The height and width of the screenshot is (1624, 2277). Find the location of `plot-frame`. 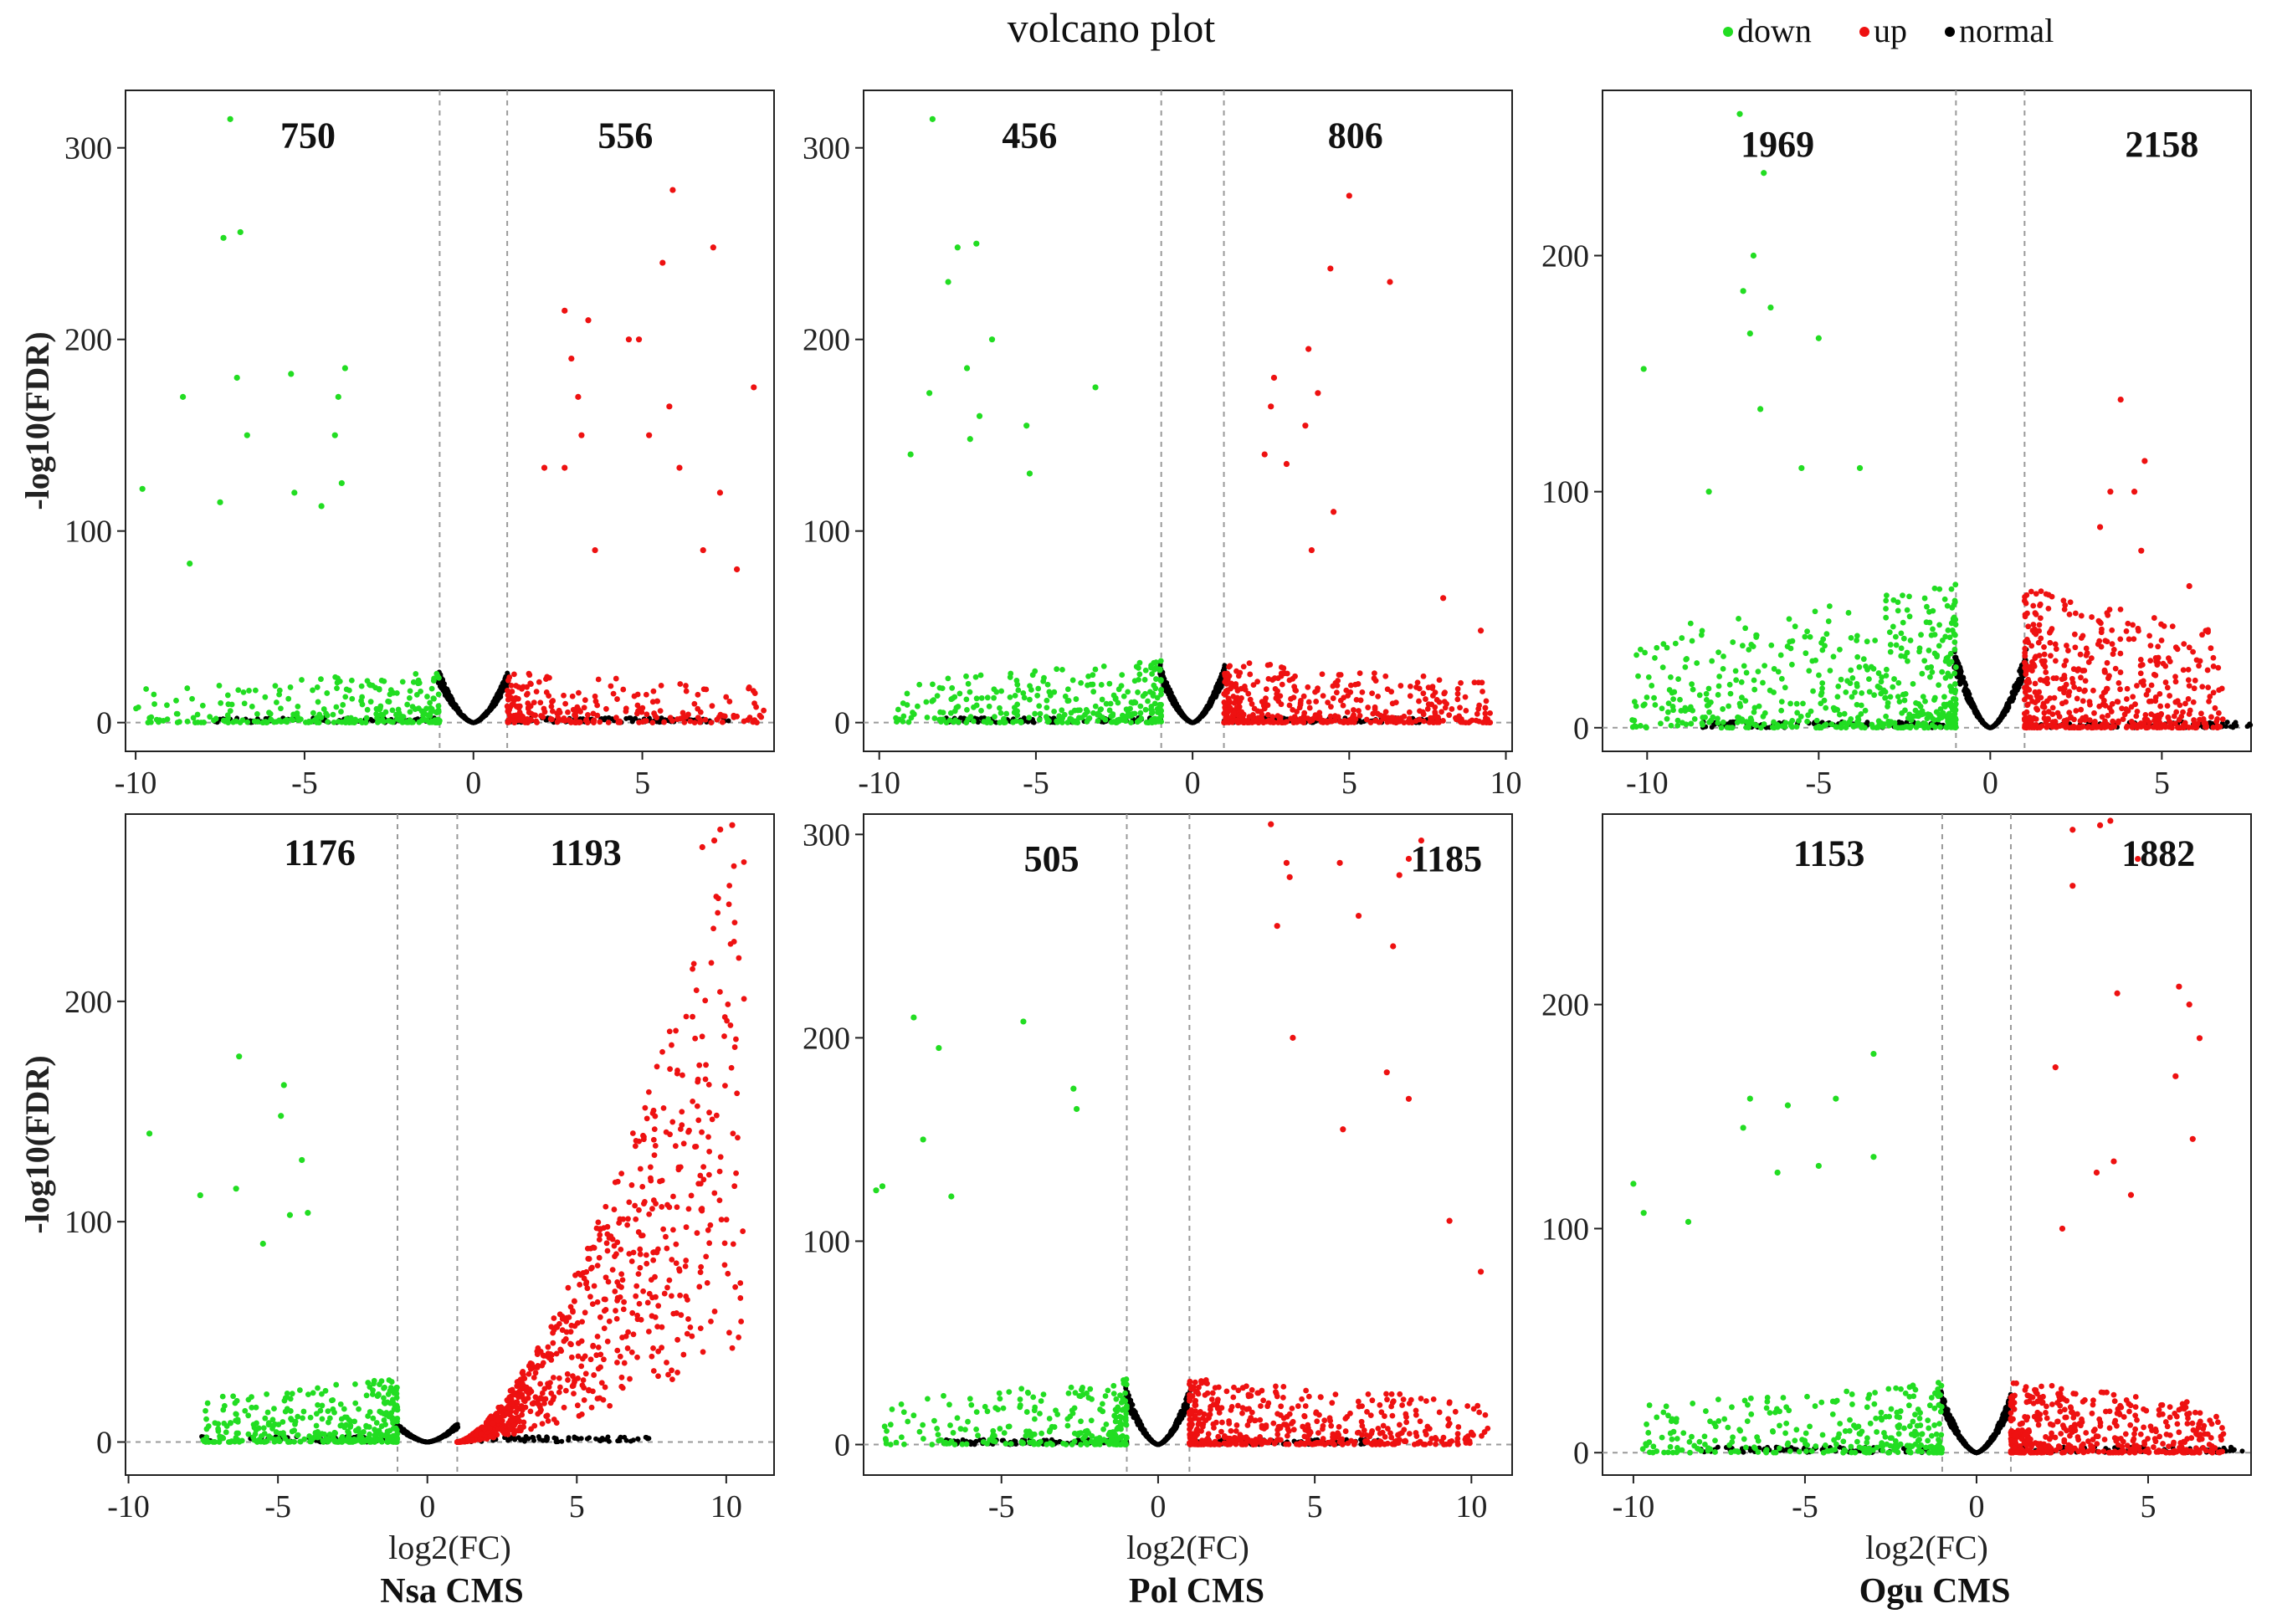

plot-frame is located at coordinates (450, 421).